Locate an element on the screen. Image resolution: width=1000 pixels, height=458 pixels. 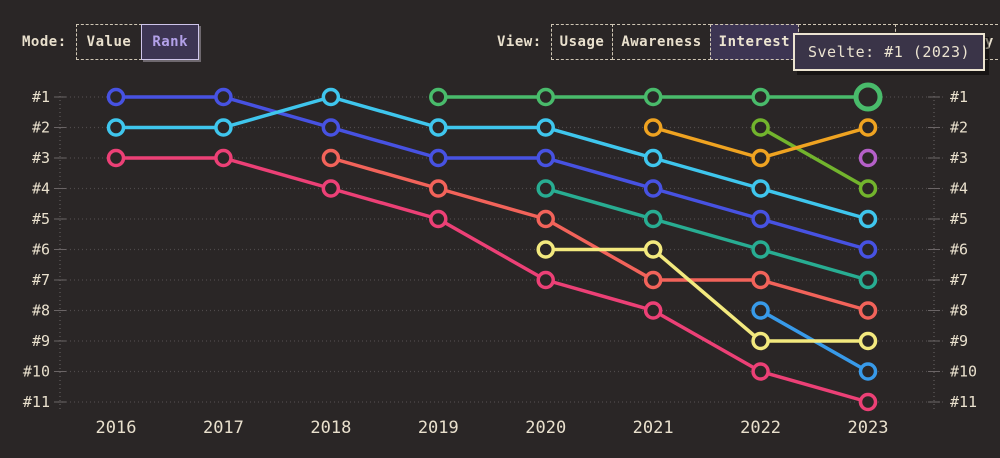
olive-green-line is located at coordinates (814, 158).